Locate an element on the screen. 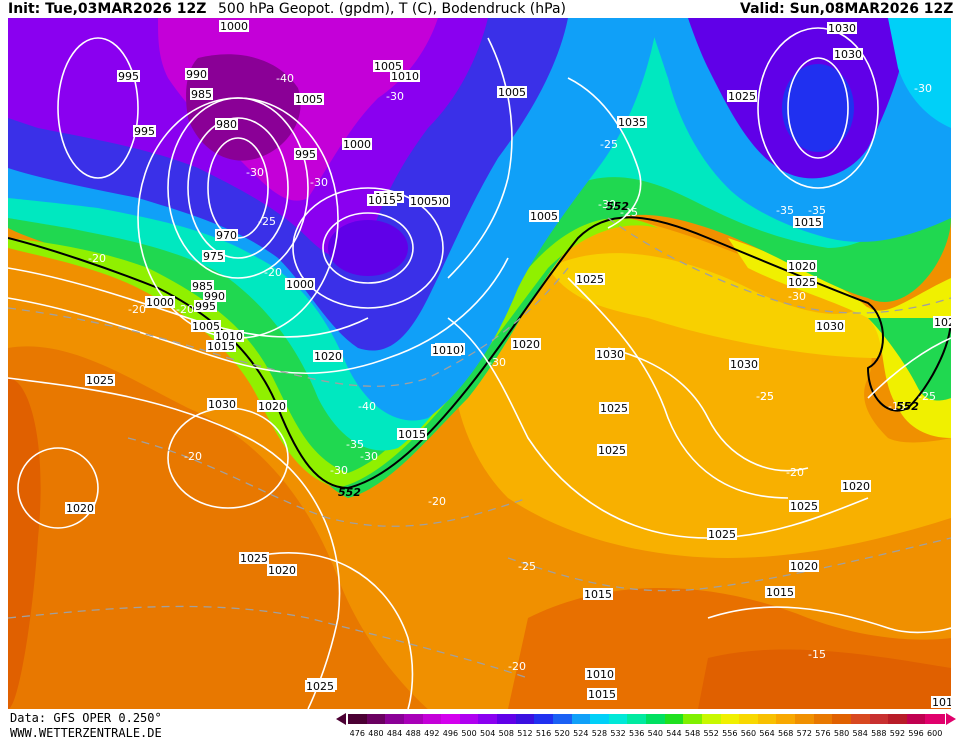 The width and height of the screenshot is (959, 741). svg-text: 1035 is located at coordinates (632, 122).